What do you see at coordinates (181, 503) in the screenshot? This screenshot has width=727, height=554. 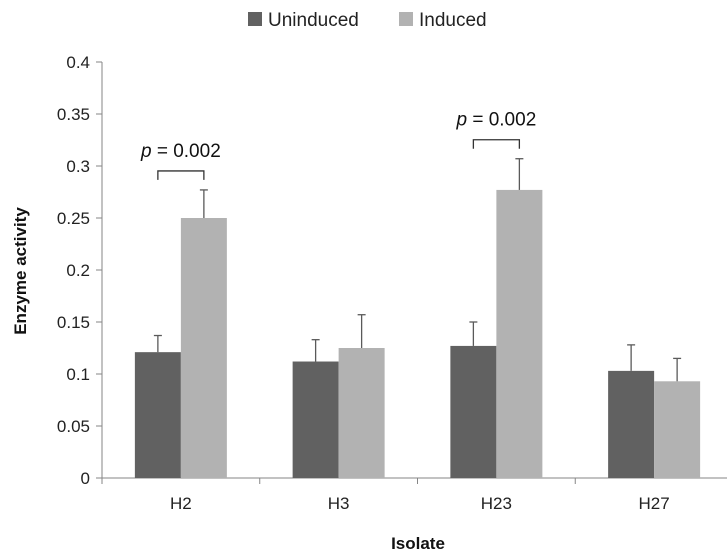 I see `x-tick-label-h2: H2` at bounding box center [181, 503].